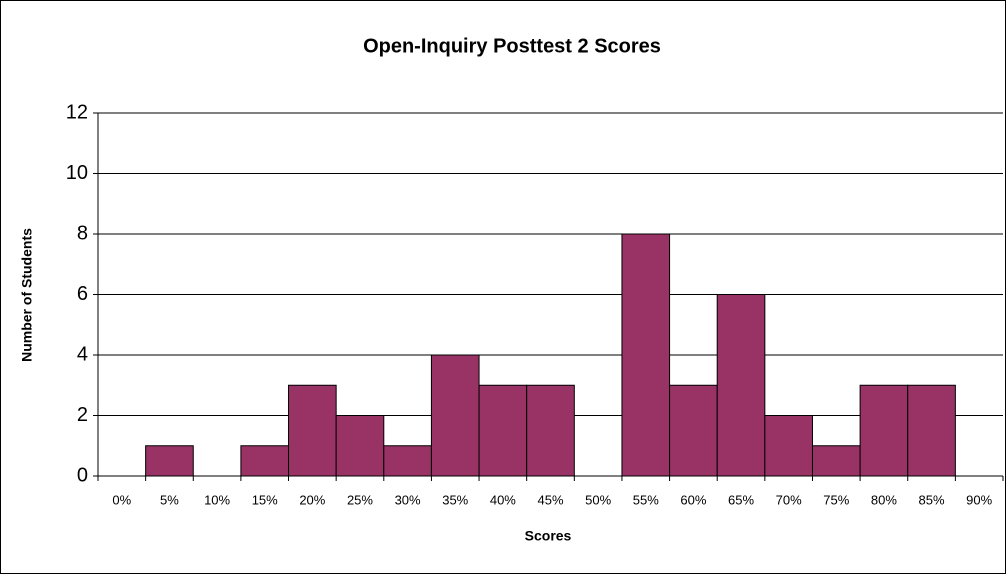 Image resolution: width=1007 pixels, height=575 pixels. Describe the element at coordinates (77, 173) in the screenshot. I see `y-tick-label: 10` at that location.